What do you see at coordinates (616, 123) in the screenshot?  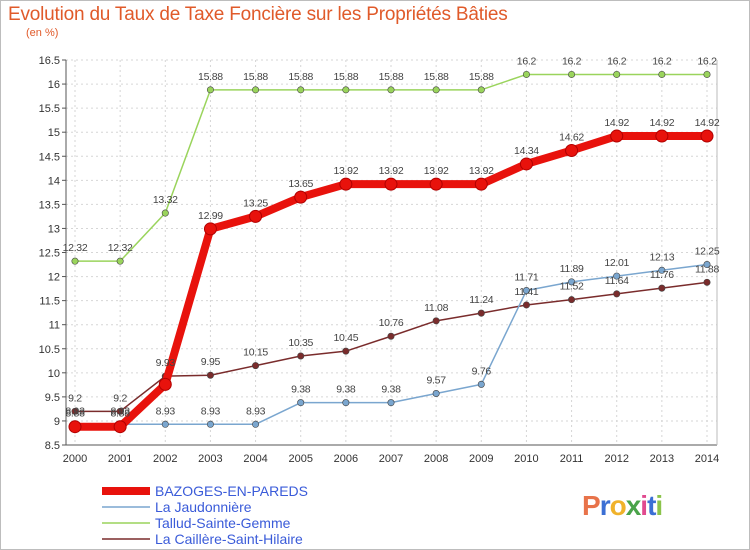 I see `data-label: 14.92` at bounding box center [616, 123].